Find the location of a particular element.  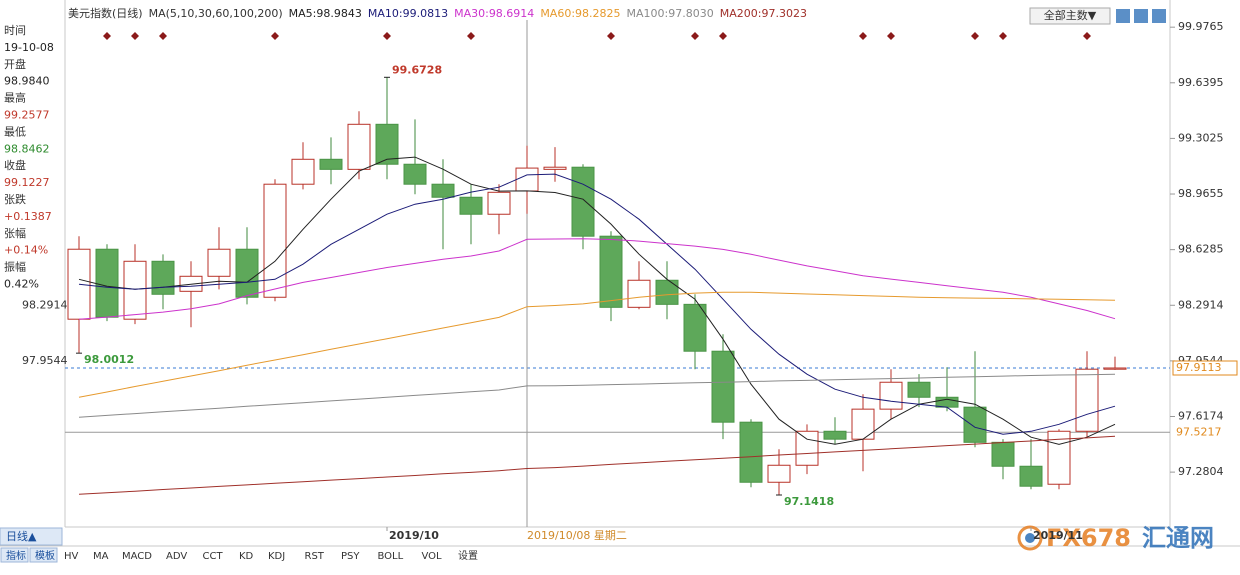

x-tick-label: 2019/10 is located at coordinates (414, 535).